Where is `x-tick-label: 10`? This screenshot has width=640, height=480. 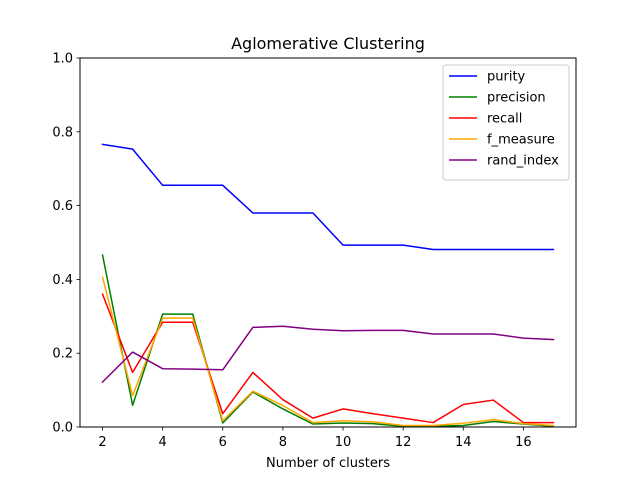
x-tick-label: 10 is located at coordinates (343, 442).